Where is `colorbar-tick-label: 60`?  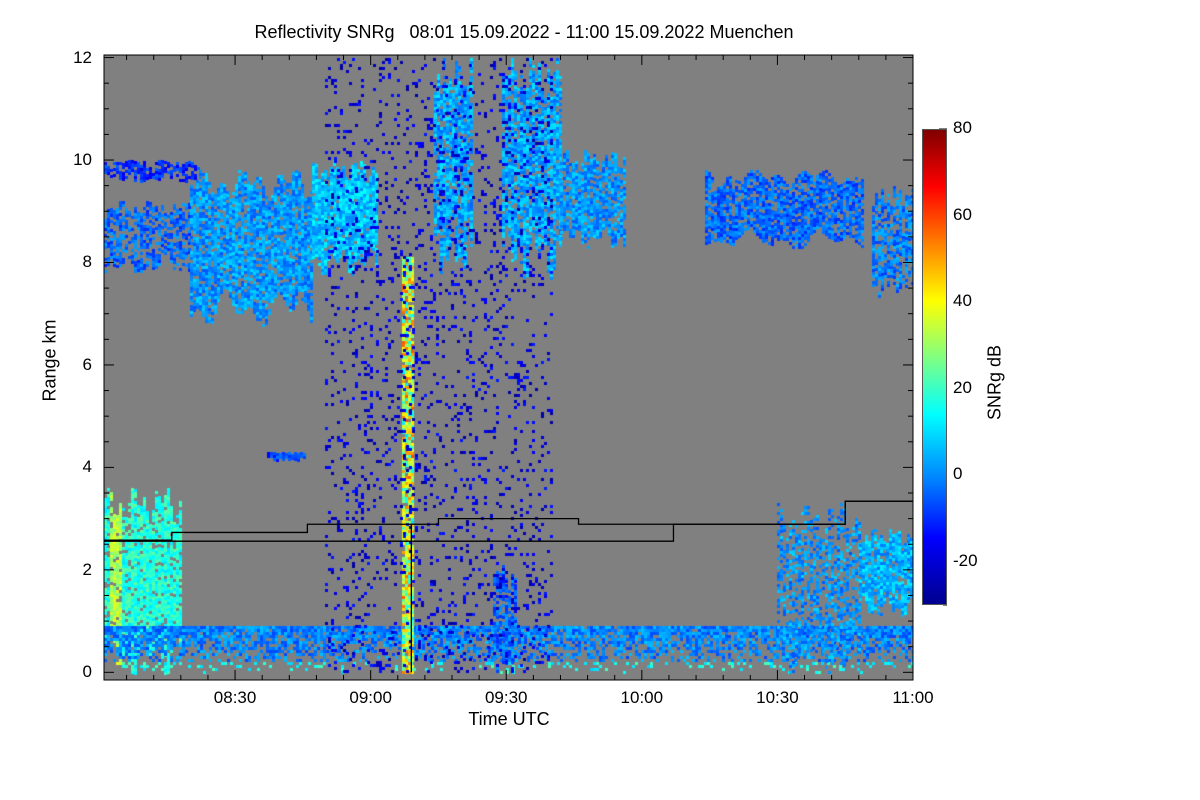 colorbar-tick-label: 60 is located at coordinates (962, 214).